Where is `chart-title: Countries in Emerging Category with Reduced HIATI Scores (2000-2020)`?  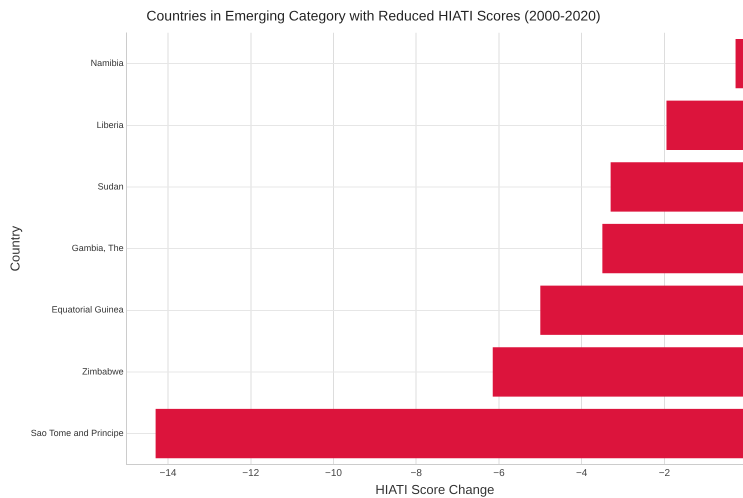 chart-title: Countries in Emerging Category with Reduced HIATI Scores (2000-2020) is located at coordinates (373, 15).